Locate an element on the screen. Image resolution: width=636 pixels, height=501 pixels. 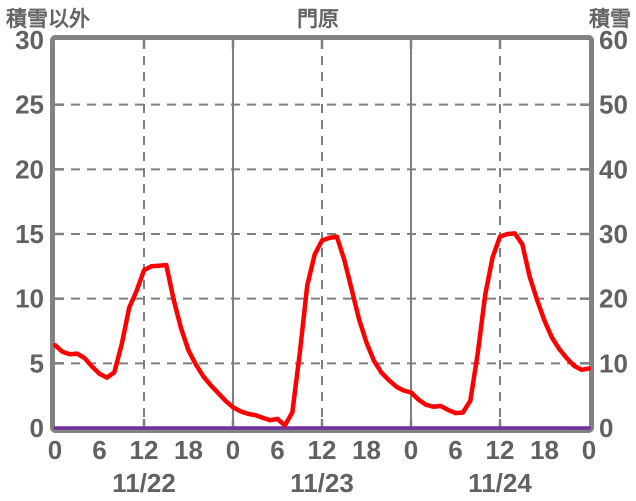
left-axis-label: 20 is located at coordinates (29, 169).